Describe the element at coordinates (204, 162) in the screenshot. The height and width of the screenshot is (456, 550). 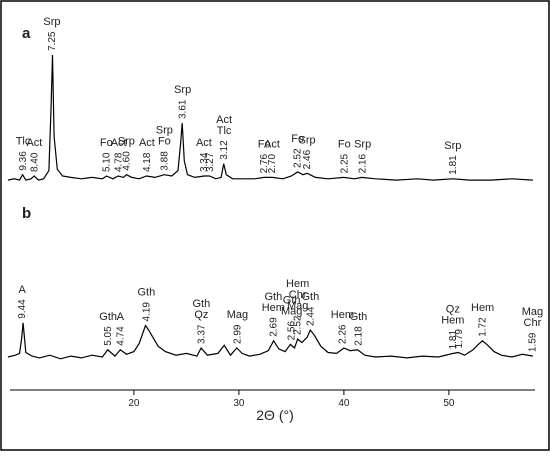
I see `d-spacing-label: 3.34` at that location.